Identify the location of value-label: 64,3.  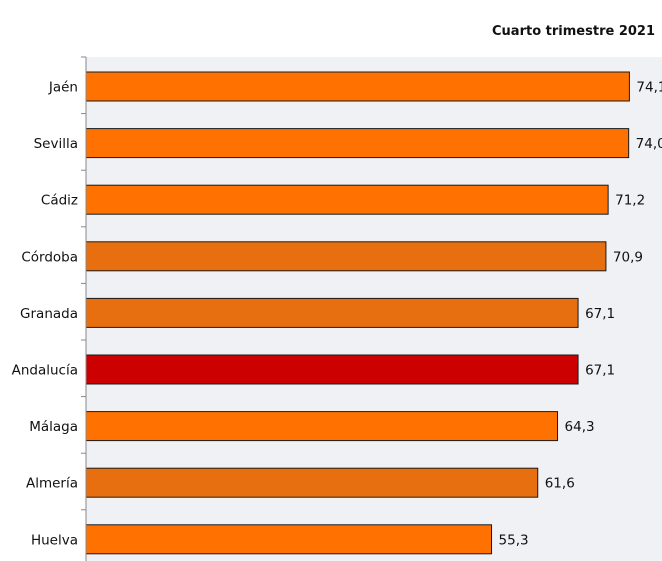
(580, 427).